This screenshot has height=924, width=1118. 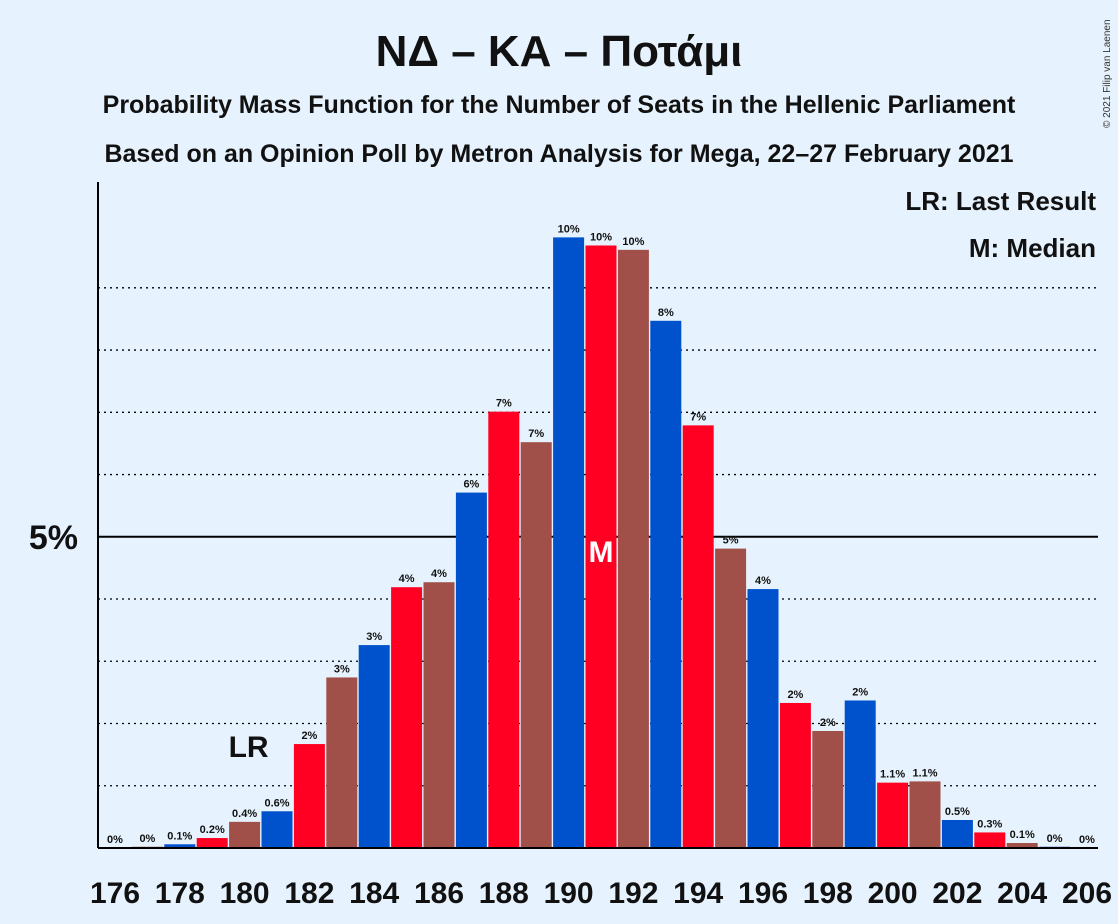 I want to click on x-tick-182: 182, so click(x=309, y=893).